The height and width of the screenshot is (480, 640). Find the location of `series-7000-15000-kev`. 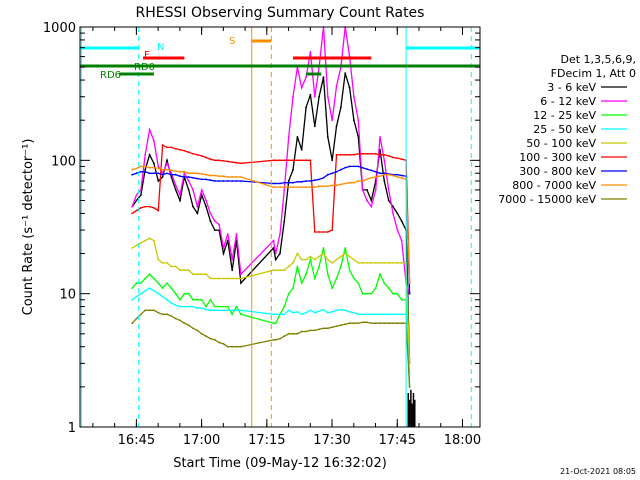

series-7000-15000-kev is located at coordinates (271, 348).